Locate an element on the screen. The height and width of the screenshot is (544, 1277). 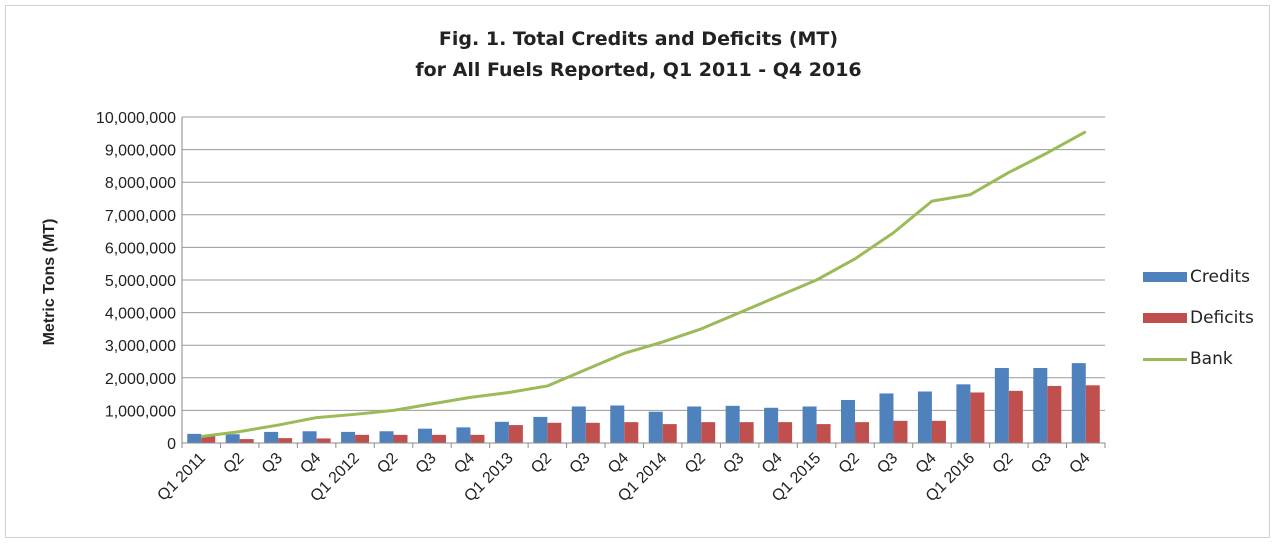
legend-label-deficits: Deficits is located at coordinates (1222, 318).